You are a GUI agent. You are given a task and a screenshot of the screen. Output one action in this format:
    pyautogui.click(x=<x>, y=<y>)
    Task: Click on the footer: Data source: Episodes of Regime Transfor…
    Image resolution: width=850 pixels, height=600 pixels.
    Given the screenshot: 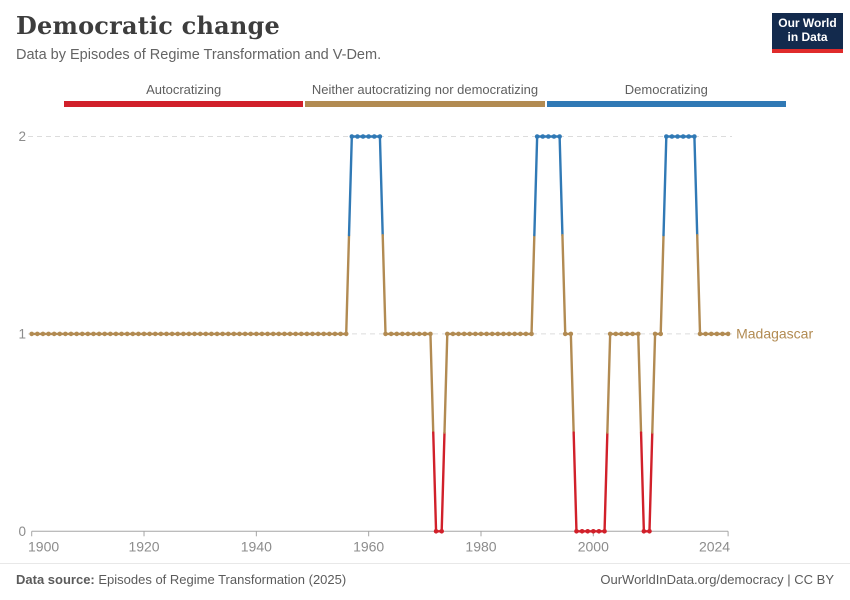 What is the action you would take?
    pyautogui.click(x=425, y=579)
    